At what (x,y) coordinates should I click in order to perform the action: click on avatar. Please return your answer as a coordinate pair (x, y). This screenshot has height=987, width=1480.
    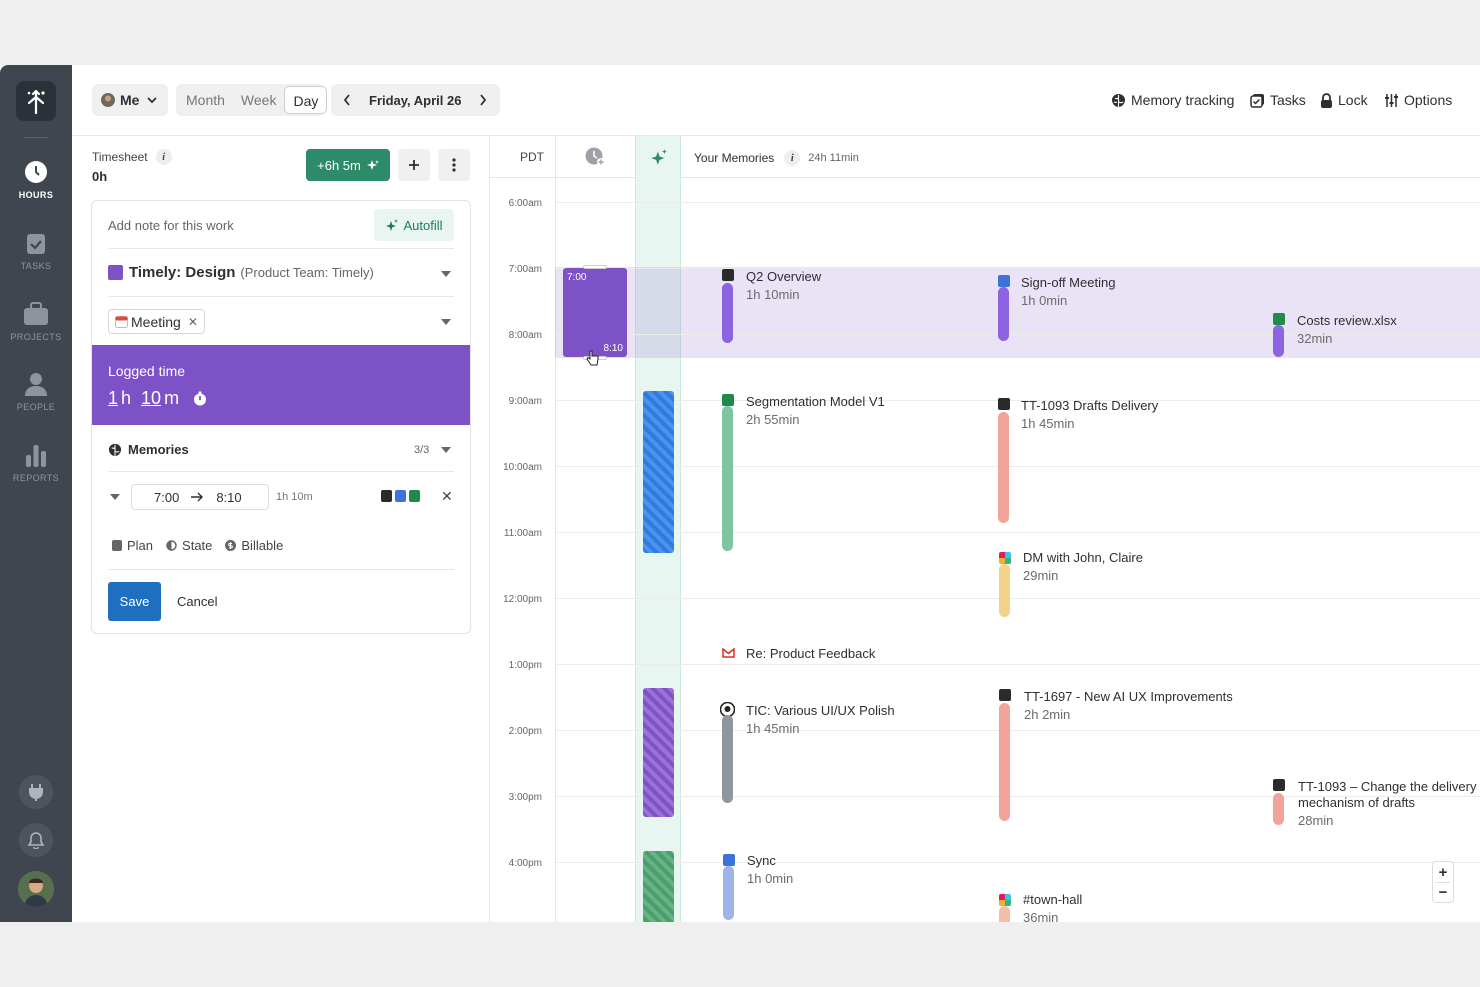
    Looking at the image, I should click on (36, 889).